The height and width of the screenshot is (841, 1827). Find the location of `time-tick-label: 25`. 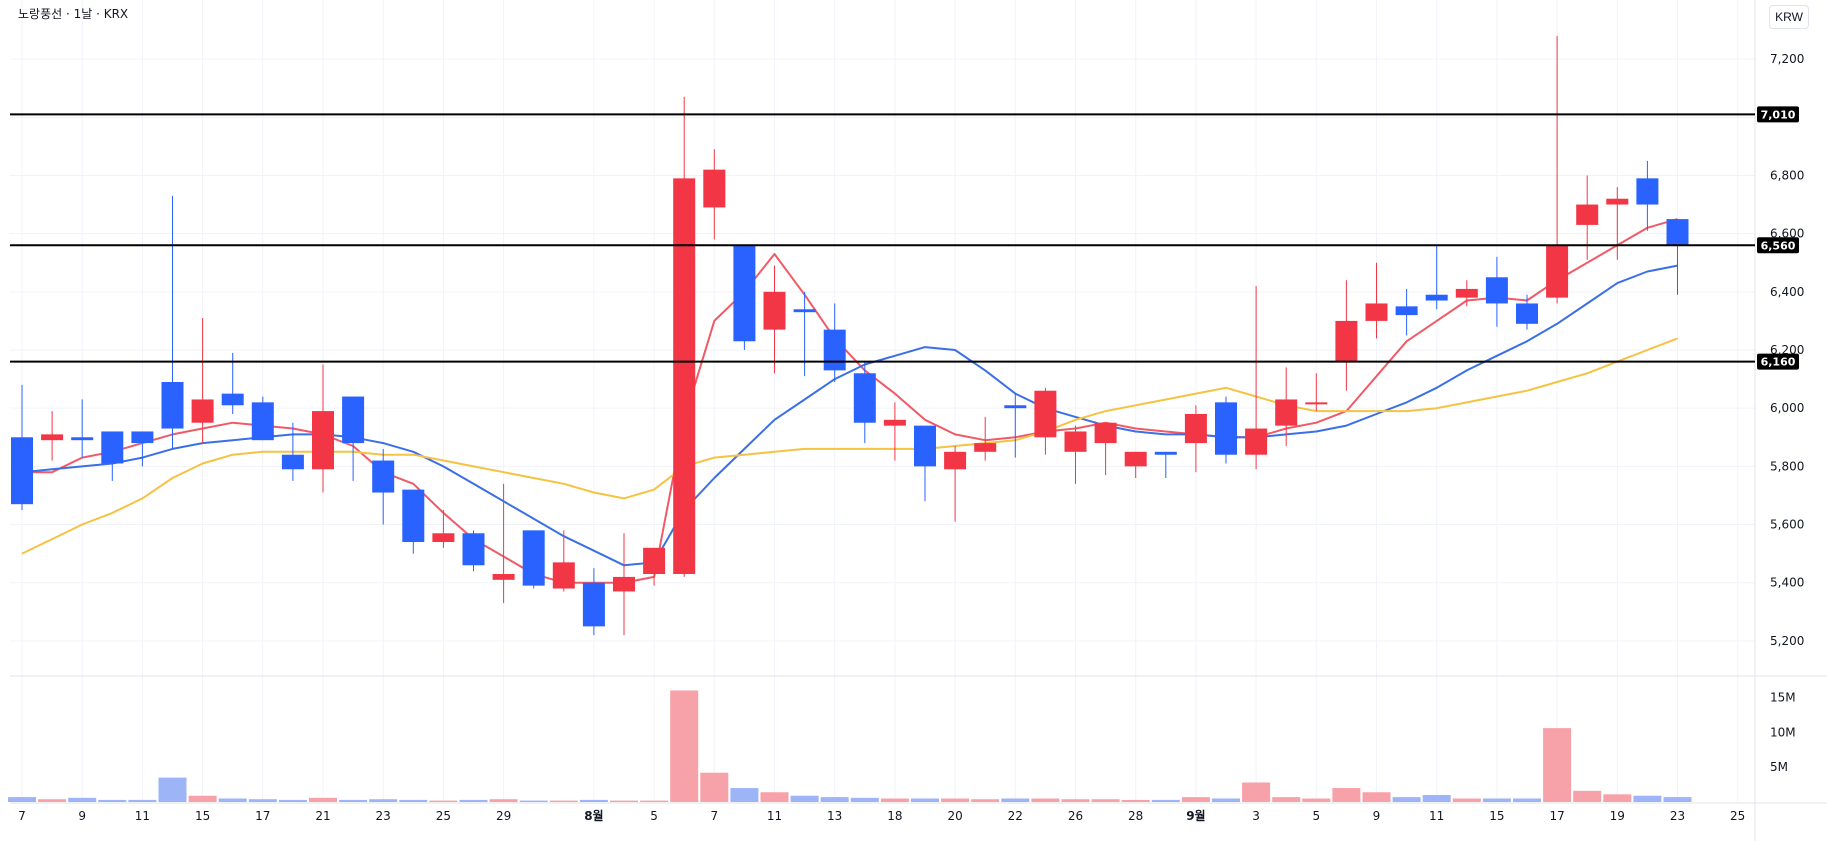

time-tick-label: 25 is located at coordinates (1737, 816).